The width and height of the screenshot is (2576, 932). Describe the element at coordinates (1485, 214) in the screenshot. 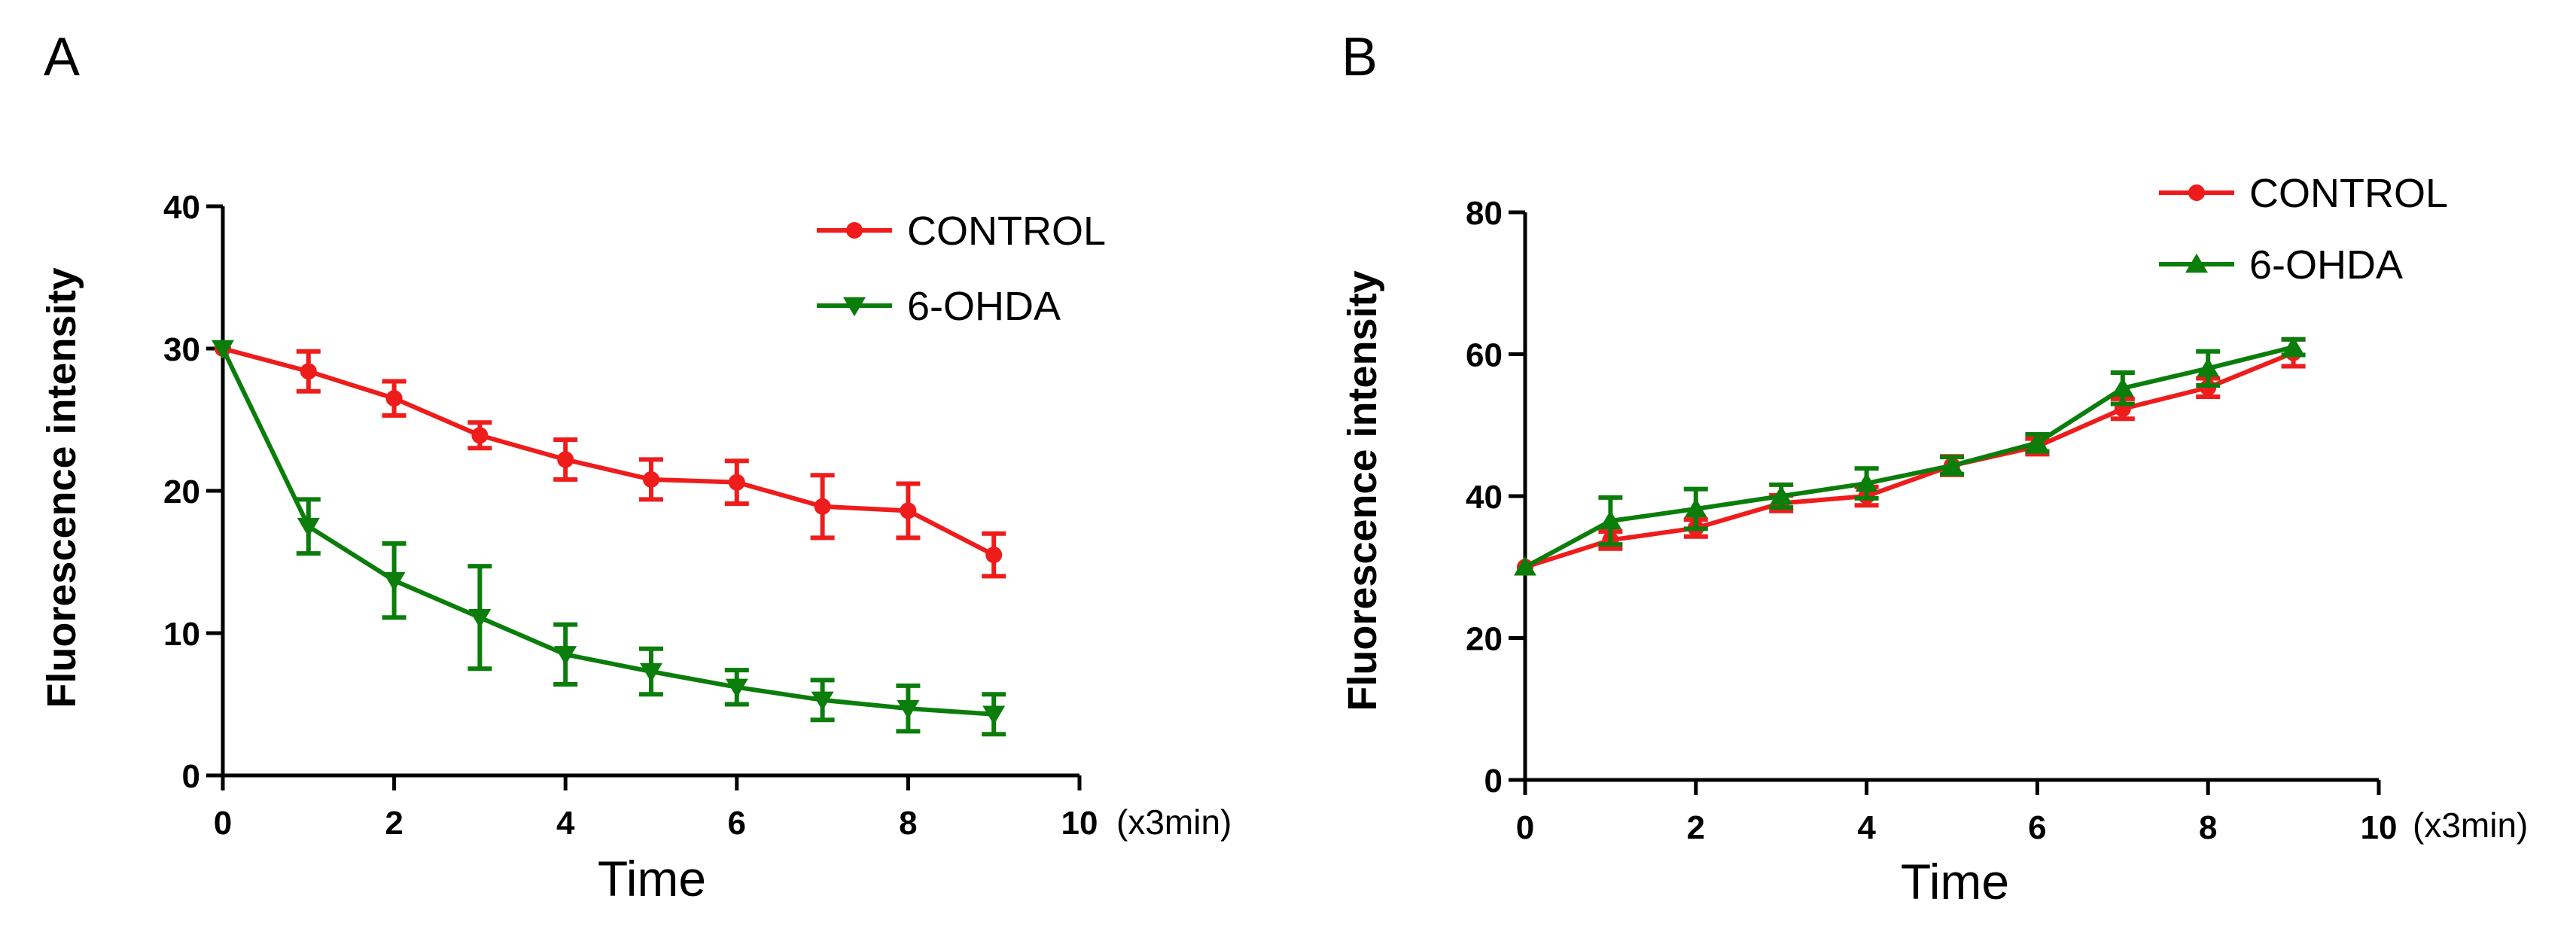

I see `y-tick-label: 80` at that location.